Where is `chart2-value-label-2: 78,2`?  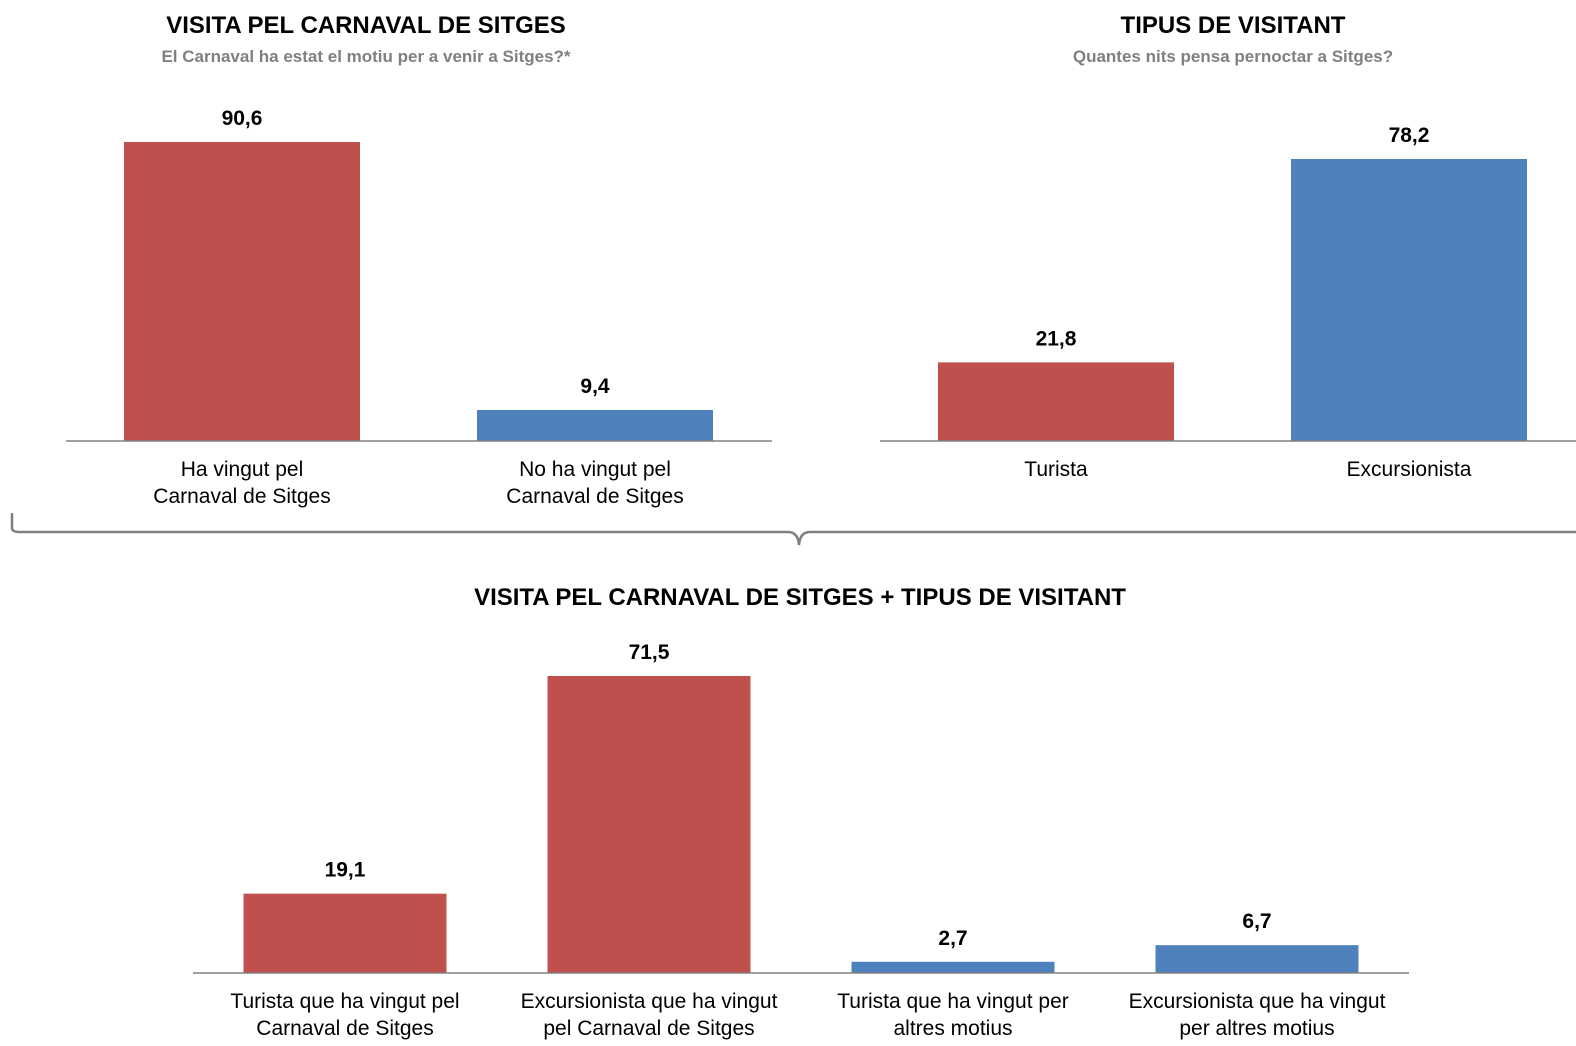
chart2-value-label-2: 78,2 is located at coordinates (1409, 135).